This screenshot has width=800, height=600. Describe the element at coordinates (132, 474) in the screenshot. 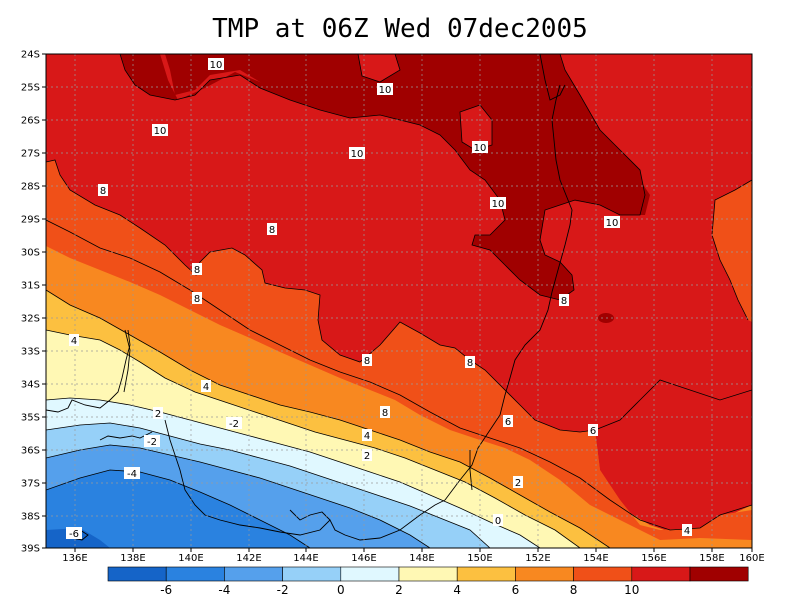

I see `contour-label-text: -4` at that location.